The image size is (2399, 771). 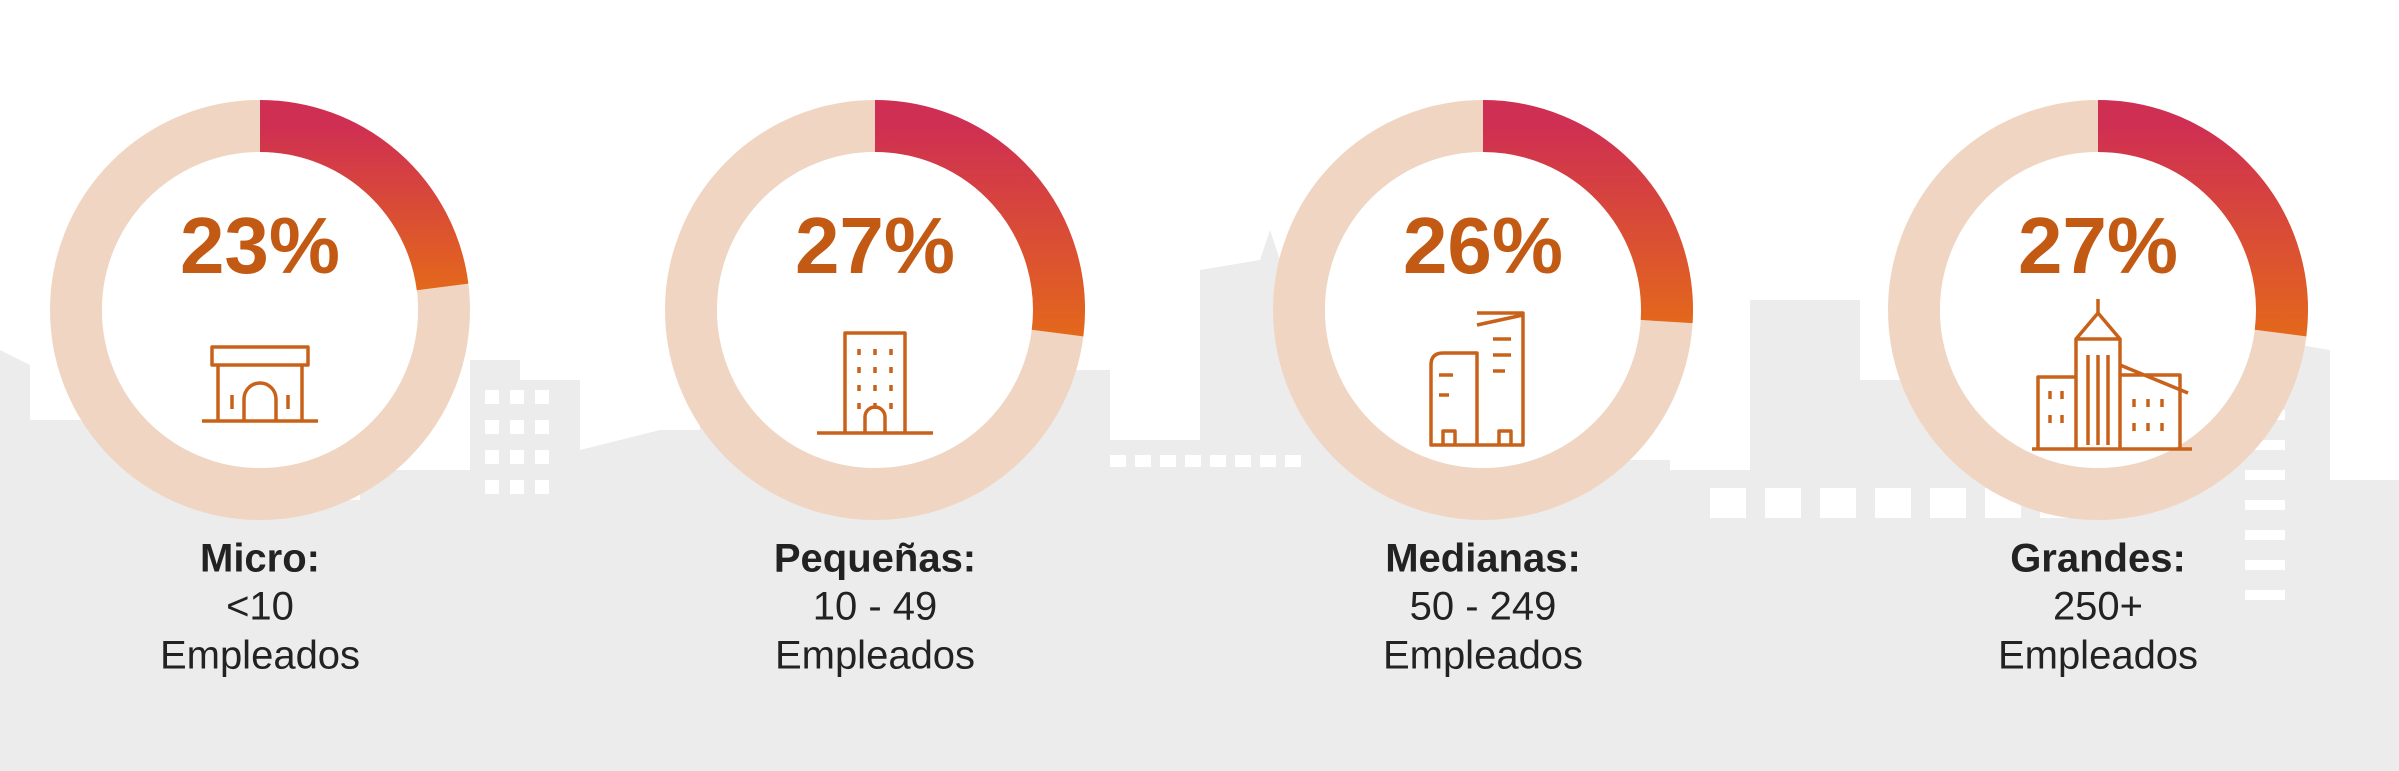 What do you see at coordinates (260, 607) in the screenshot?
I see `category-caption: <10` at bounding box center [260, 607].